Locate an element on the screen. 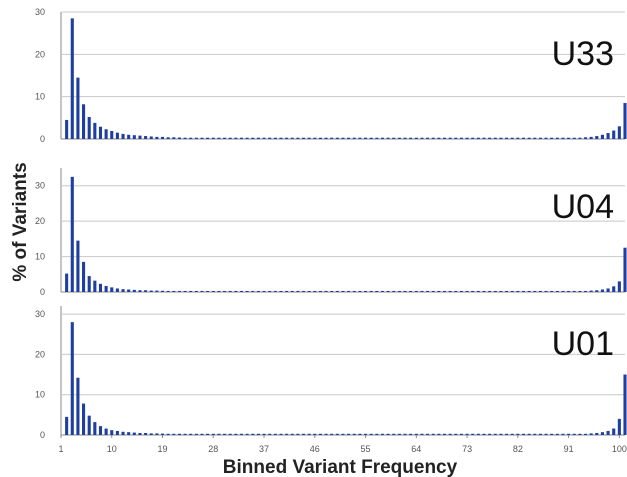 The height and width of the screenshot is (477, 627). x-tick-label: 73 is located at coordinates (467, 449).